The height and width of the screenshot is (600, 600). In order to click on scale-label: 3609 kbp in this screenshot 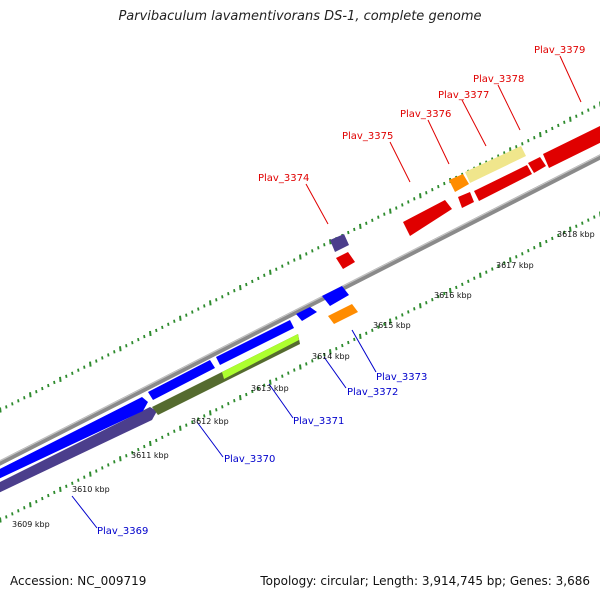, I will do `click(31, 524)`.